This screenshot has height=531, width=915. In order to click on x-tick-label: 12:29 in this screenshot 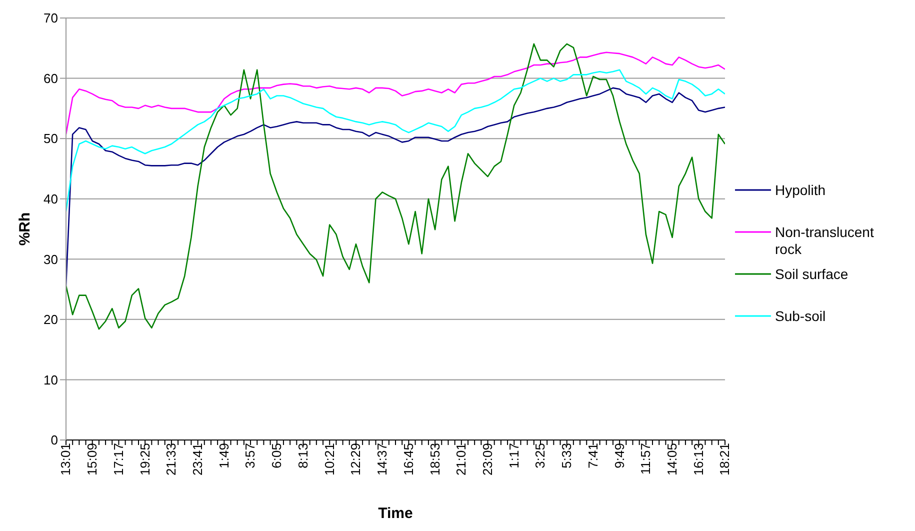, I will do `click(356, 459)`.